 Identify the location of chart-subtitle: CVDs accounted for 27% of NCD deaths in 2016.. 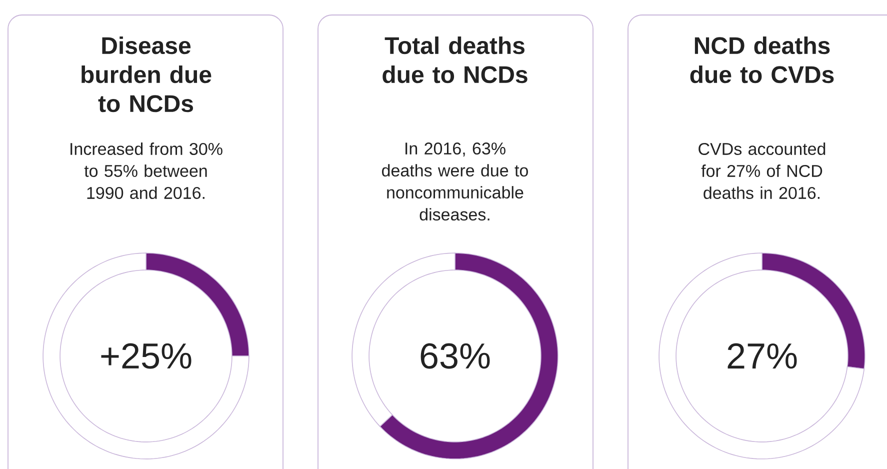
(762, 170).